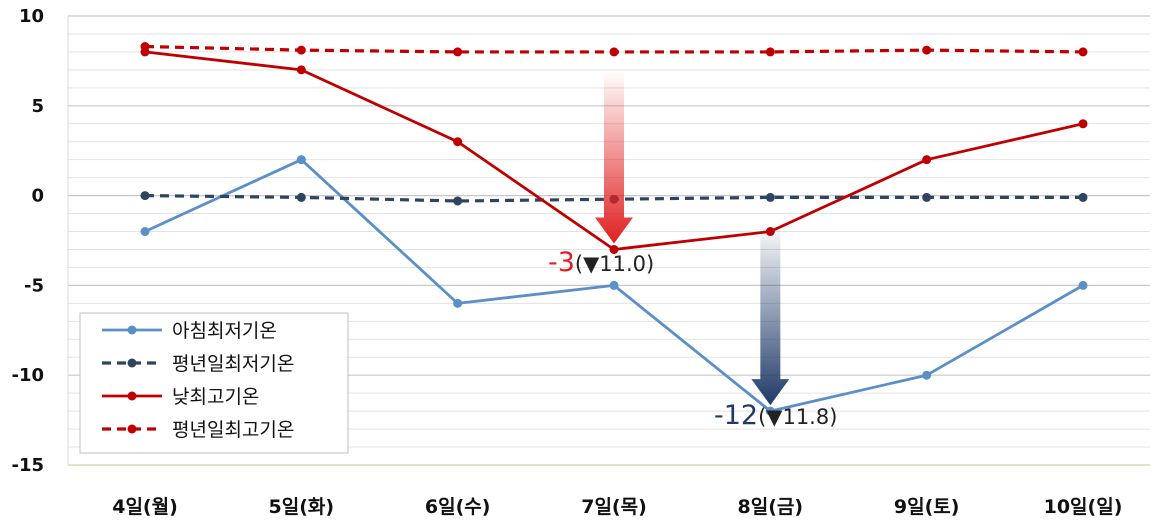 The width and height of the screenshot is (1159, 526). What do you see at coordinates (614, 264) in the screenshot?
I see `annotation-change: (▼11.0)` at bounding box center [614, 264].